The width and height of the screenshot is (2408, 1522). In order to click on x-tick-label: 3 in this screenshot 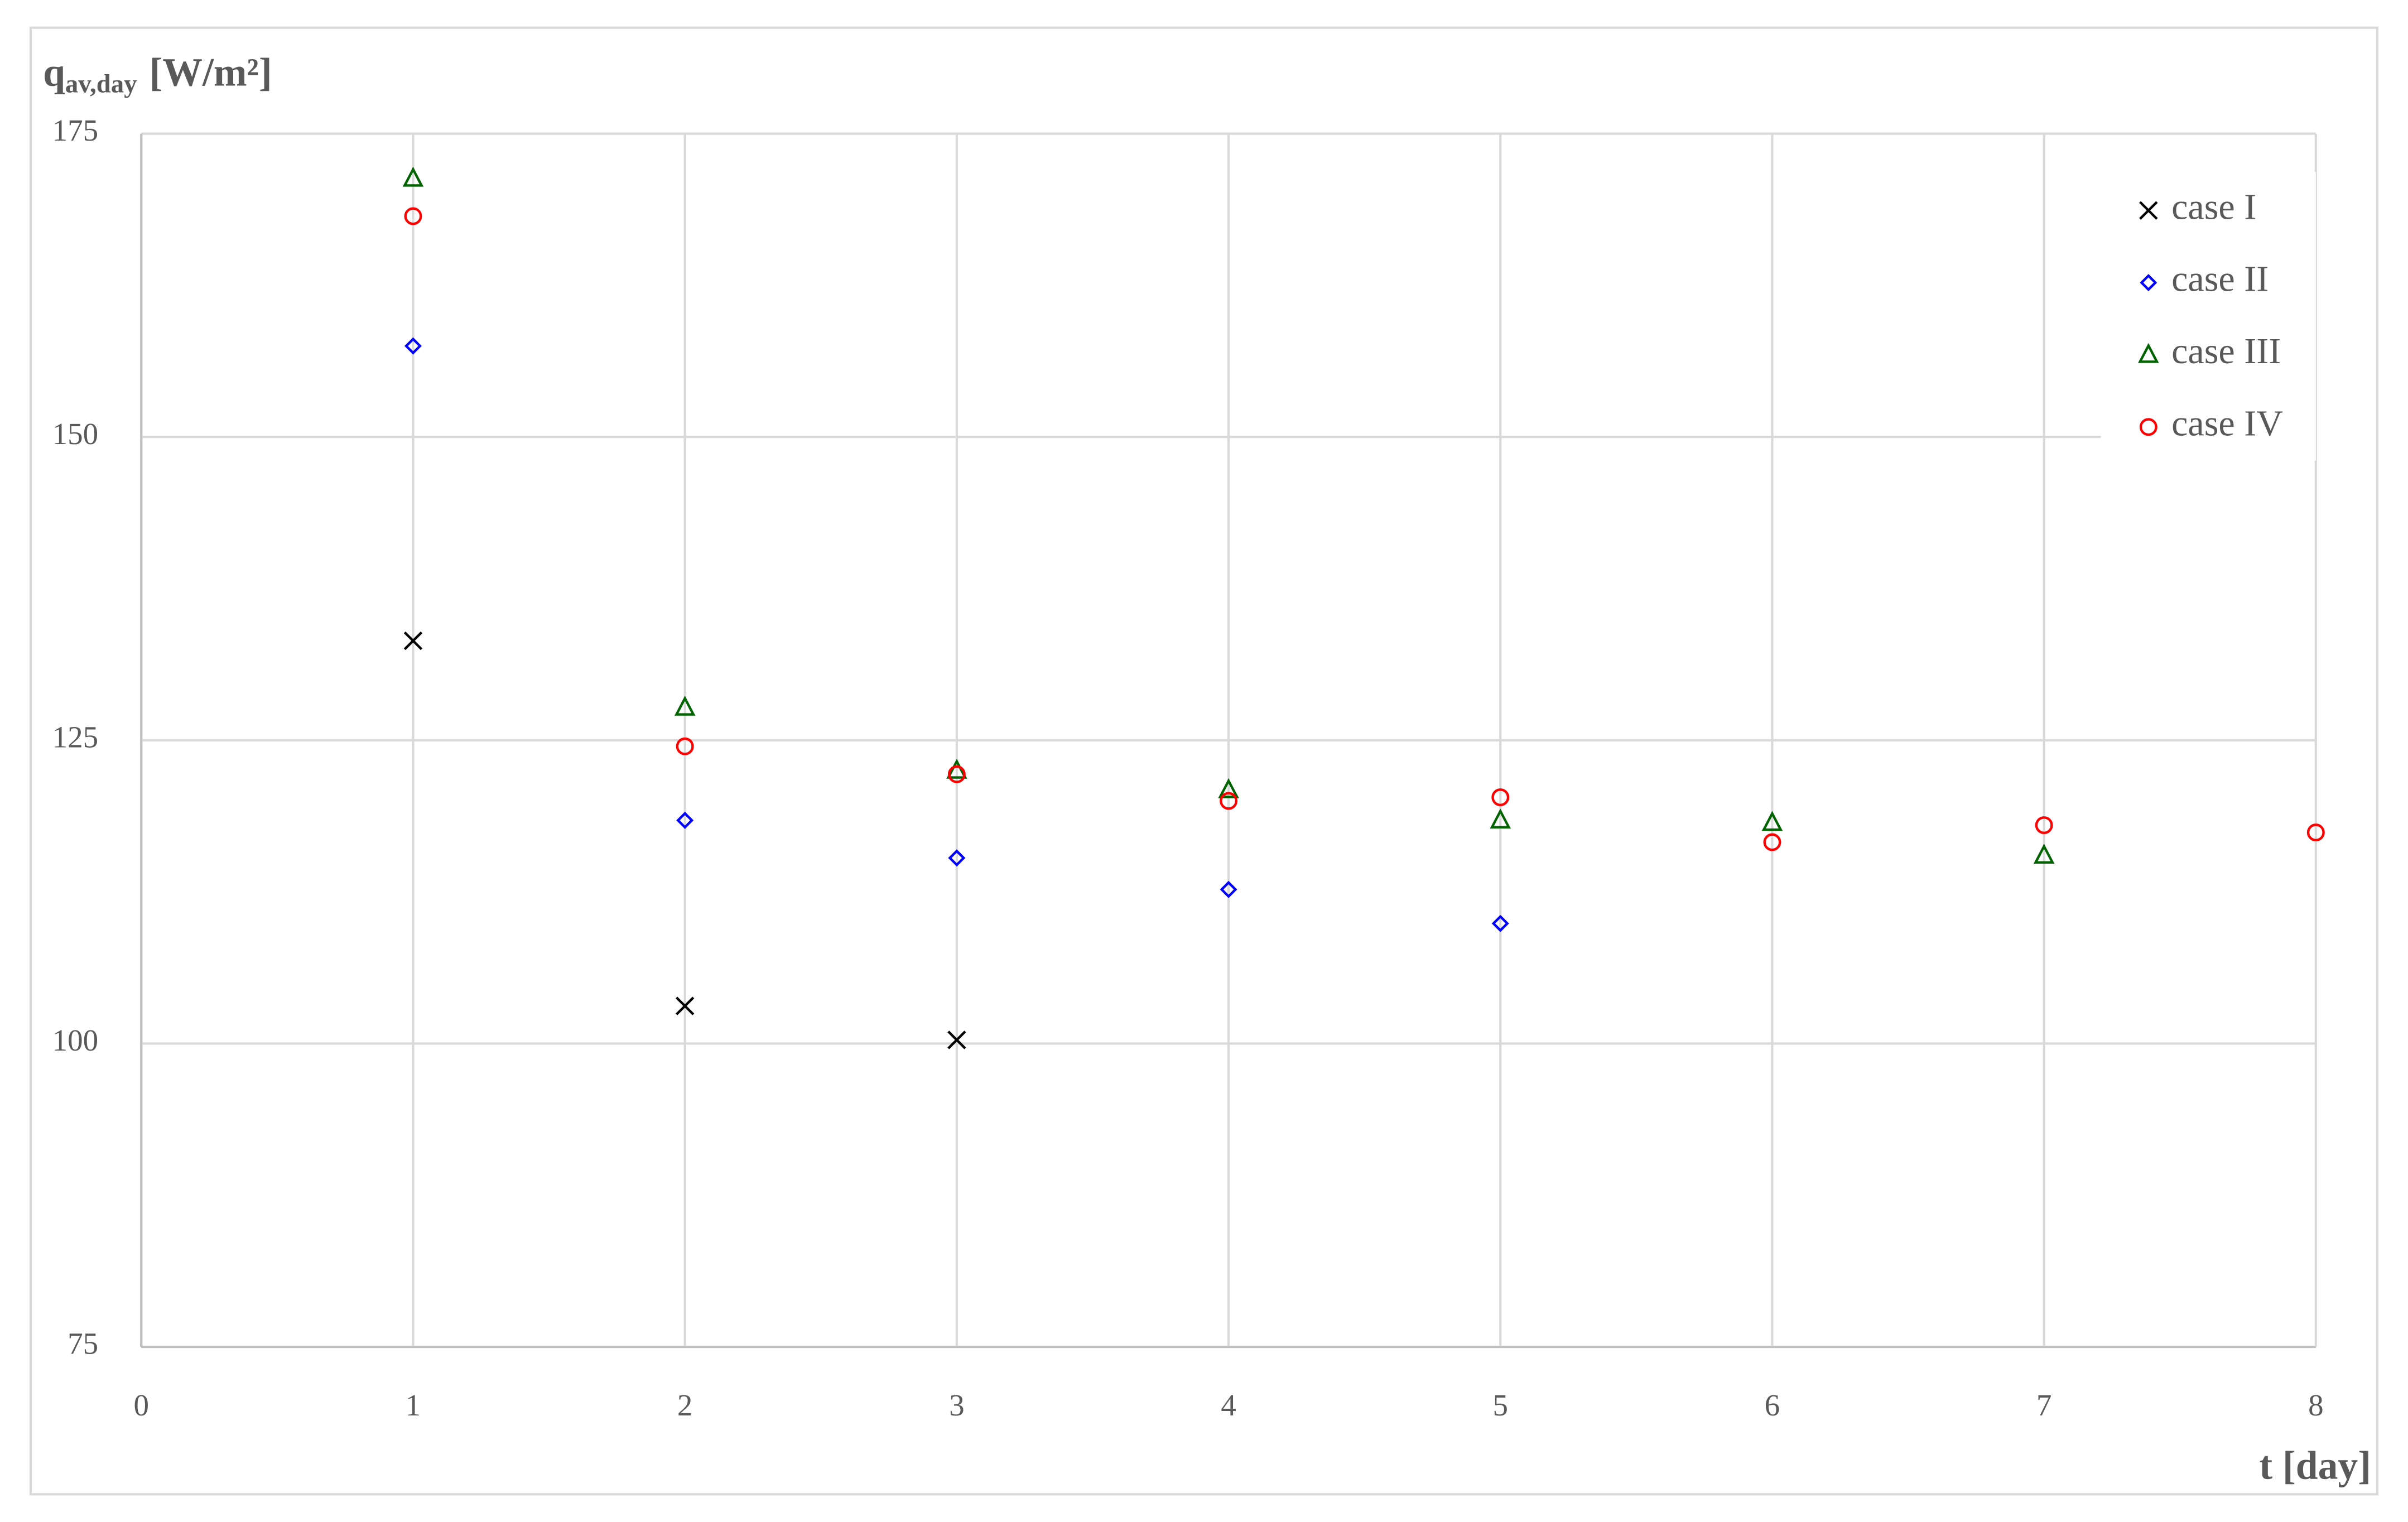, I will do `click(957, 1405)`.